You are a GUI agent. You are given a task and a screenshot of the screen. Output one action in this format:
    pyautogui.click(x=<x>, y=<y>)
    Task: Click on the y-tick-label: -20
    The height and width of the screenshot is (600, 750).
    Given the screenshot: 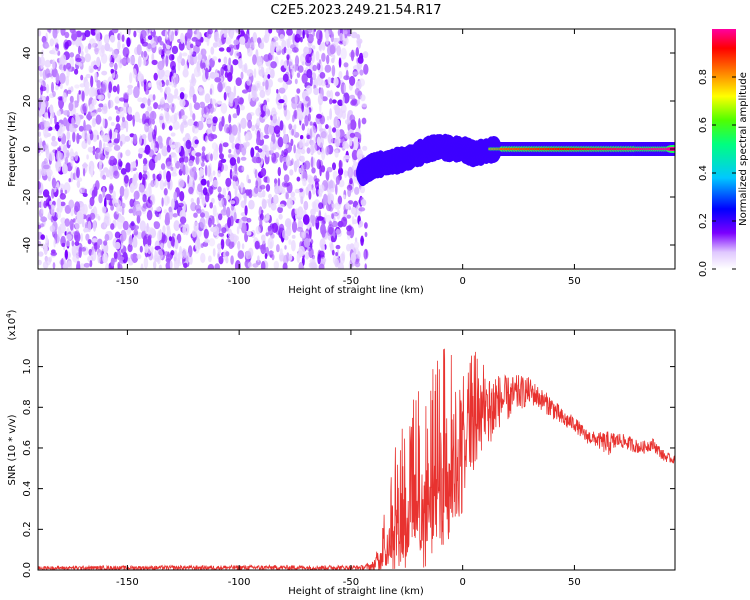 What is the action you would take?
    pyautogui.click(x=27, y=197)
    